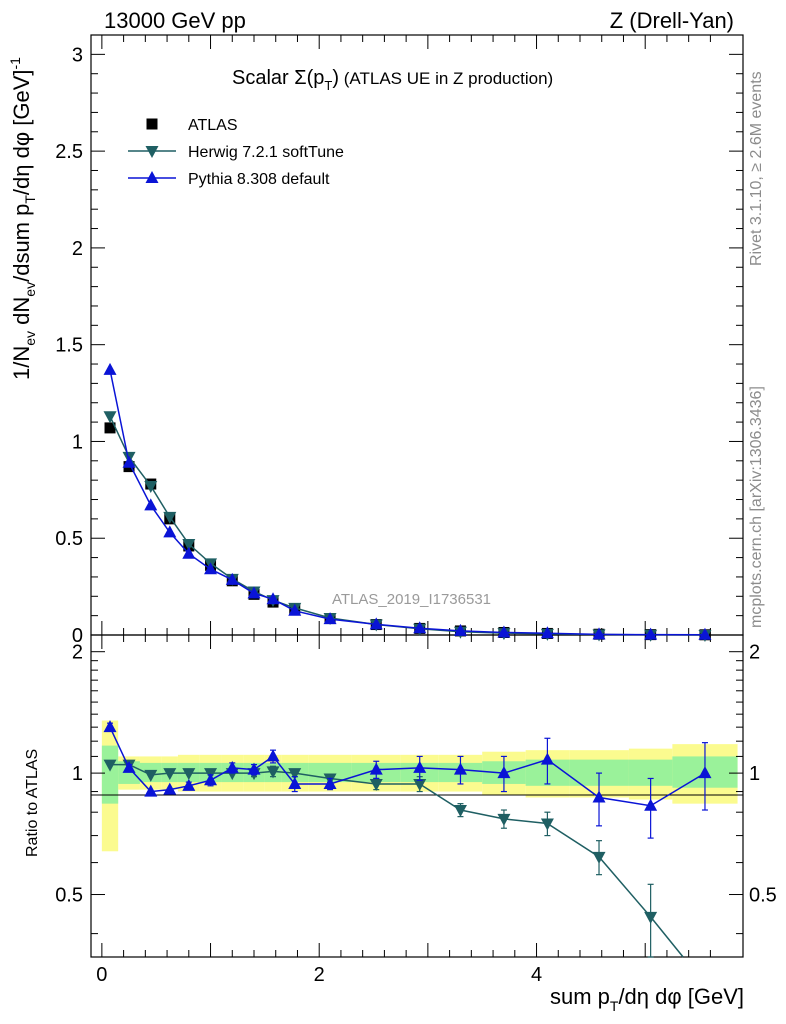  What do you see at coordinates (647, 999) in the screenshot?
I see `x-axis-title: sum pT/dη dφ [GeV]` at bounding box center [647, 999].